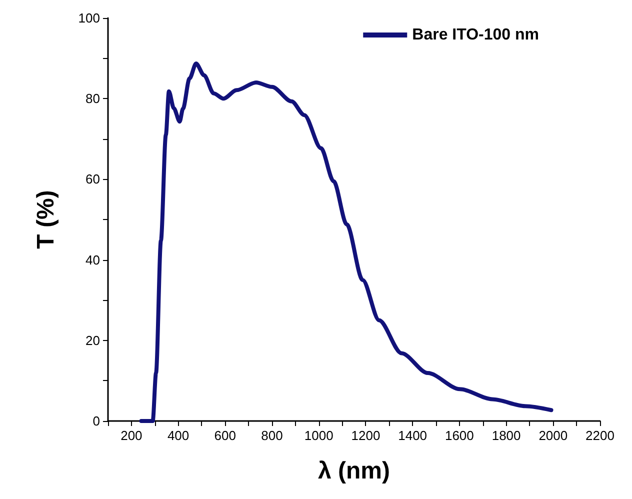  What do you see at coordinates (272, 435) in the screenshot?
I see `x-tick-label: 800` at bounding box center [272, 435].